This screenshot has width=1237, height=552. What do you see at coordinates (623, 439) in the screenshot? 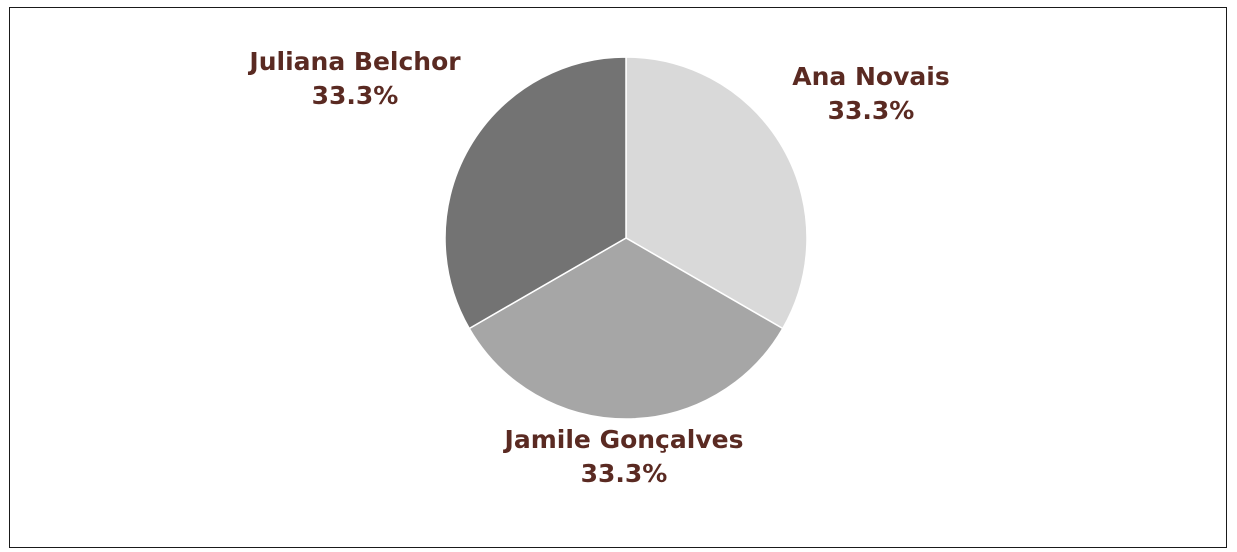
I see `slice-name-label: Jamile Gonçalves` at bounding box center [623, 439].